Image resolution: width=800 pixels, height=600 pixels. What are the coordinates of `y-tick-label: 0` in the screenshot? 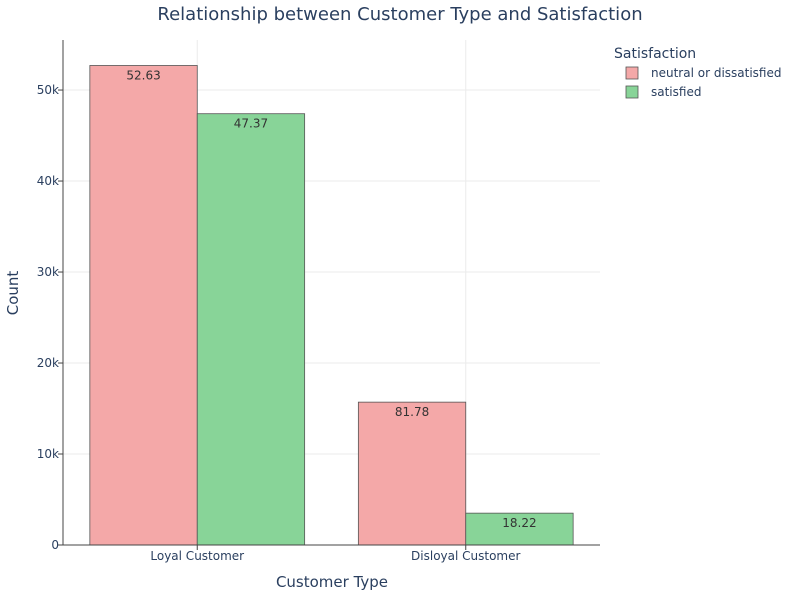 It's located at (55, 545).